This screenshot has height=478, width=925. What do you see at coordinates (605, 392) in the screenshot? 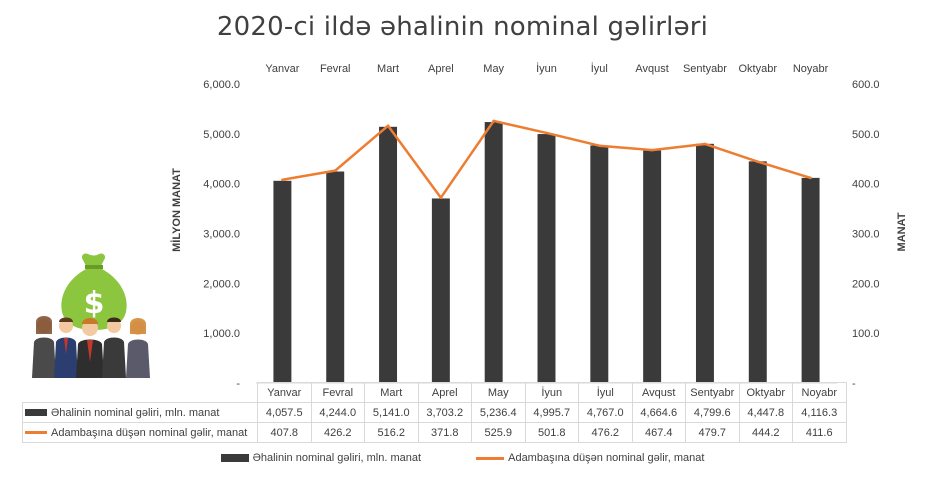
I see `table-header-cell: İyul` at bounding box center [605, 392].